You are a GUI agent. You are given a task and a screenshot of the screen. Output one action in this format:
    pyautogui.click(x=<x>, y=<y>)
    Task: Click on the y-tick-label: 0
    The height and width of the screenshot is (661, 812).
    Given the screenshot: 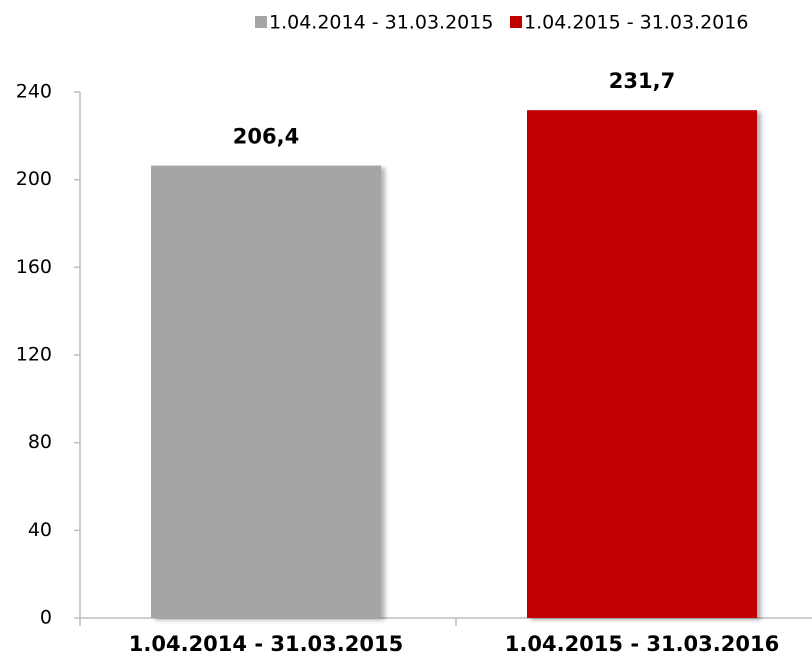 What is the action you would take?
    pyautogui.click(x=46, y=618)
    